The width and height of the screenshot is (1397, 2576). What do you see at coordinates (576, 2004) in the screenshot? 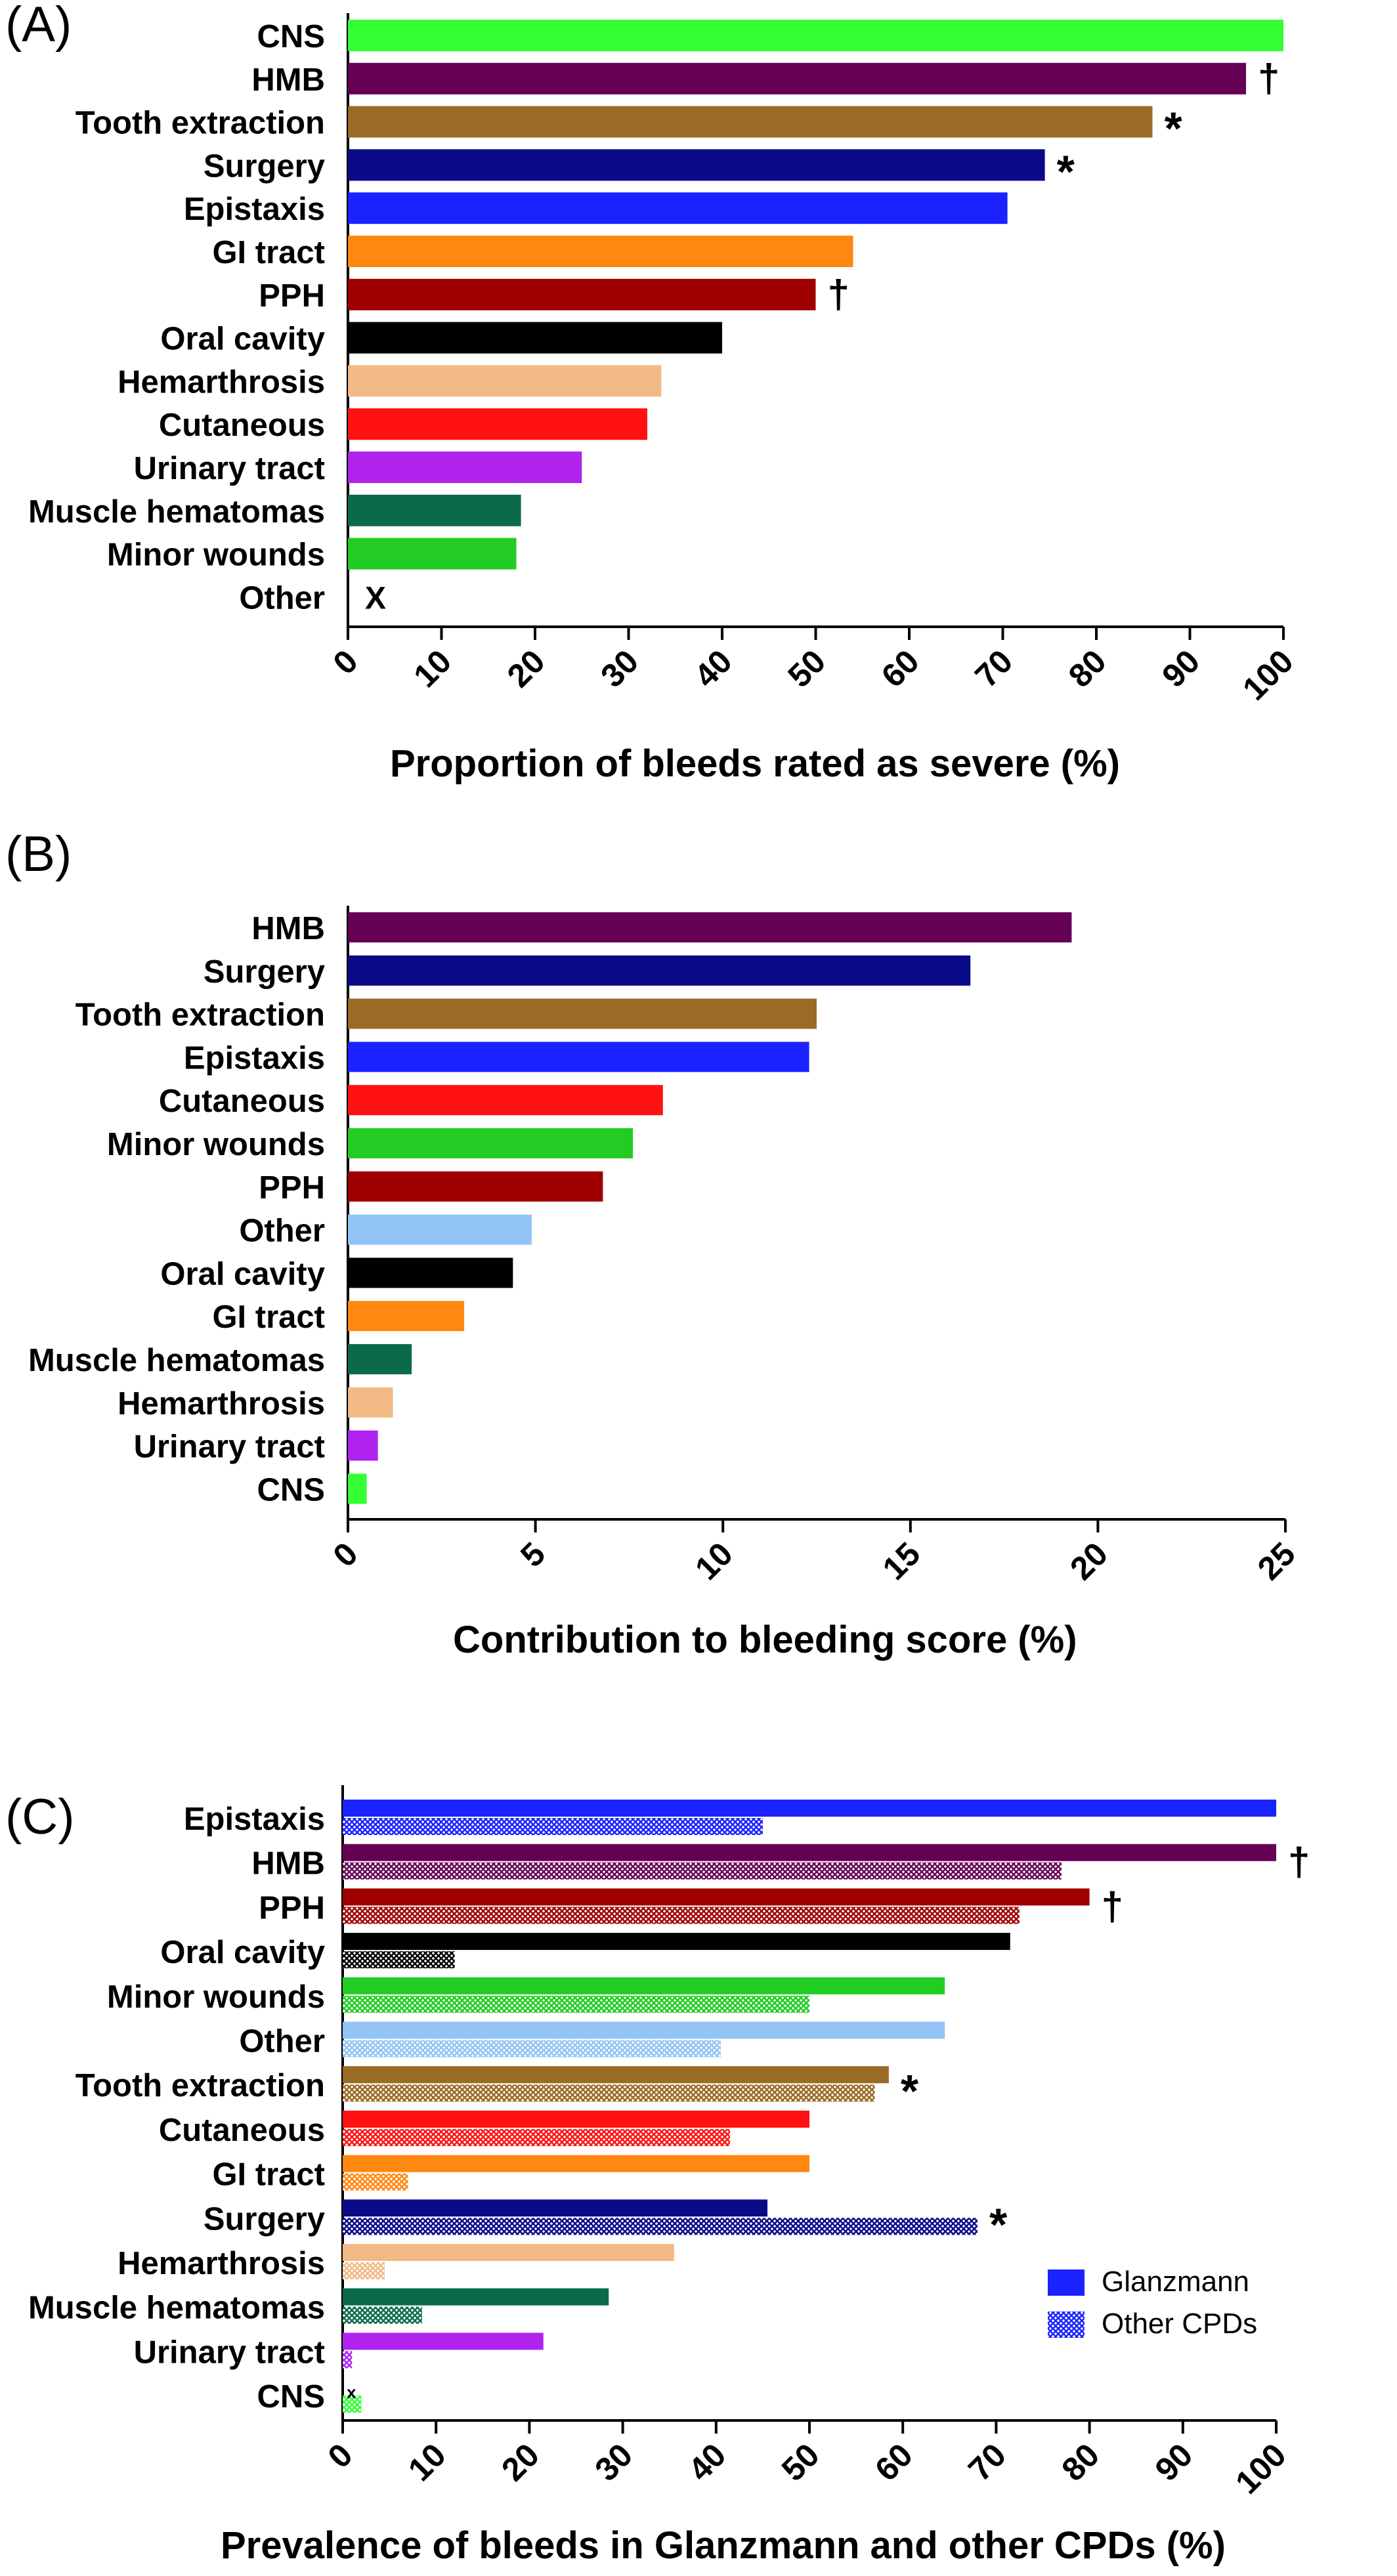
I see `bar-other-cpds-minor-wounds` at bounding box center [576, 2004].